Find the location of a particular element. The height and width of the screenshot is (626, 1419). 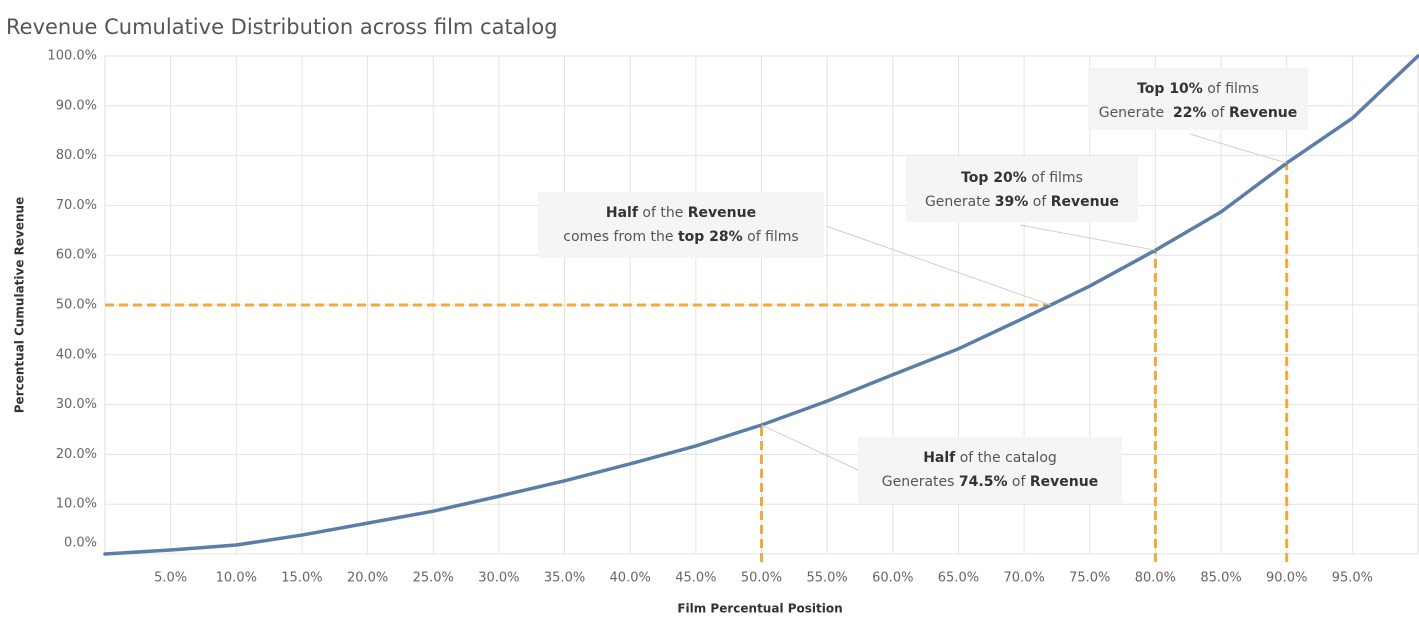

annotation-segment: Generates is located at coordinates (920, 482).